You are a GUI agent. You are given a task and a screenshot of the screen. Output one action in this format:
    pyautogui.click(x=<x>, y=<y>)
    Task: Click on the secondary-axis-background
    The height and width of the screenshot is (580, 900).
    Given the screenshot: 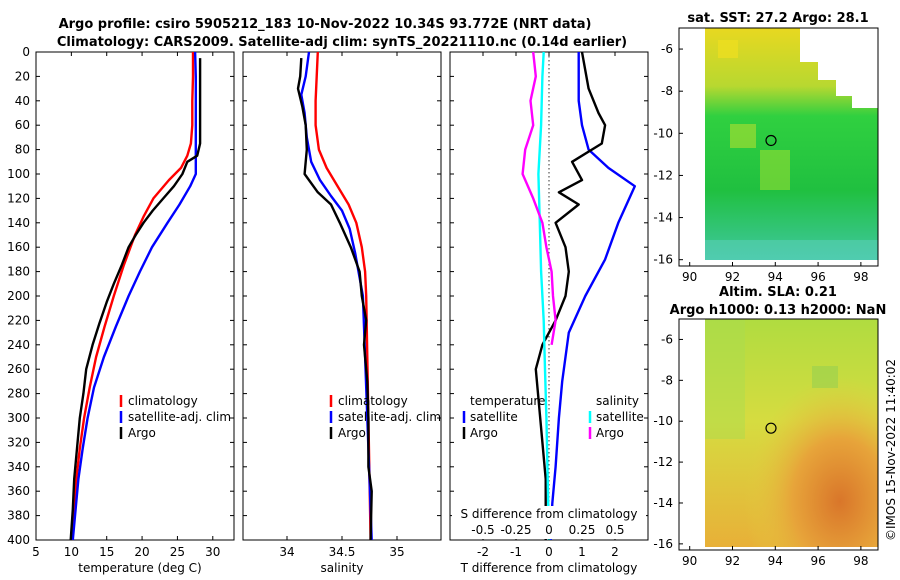 What is the action you would take?
    pyautogui.click(x=549, y=522)
    